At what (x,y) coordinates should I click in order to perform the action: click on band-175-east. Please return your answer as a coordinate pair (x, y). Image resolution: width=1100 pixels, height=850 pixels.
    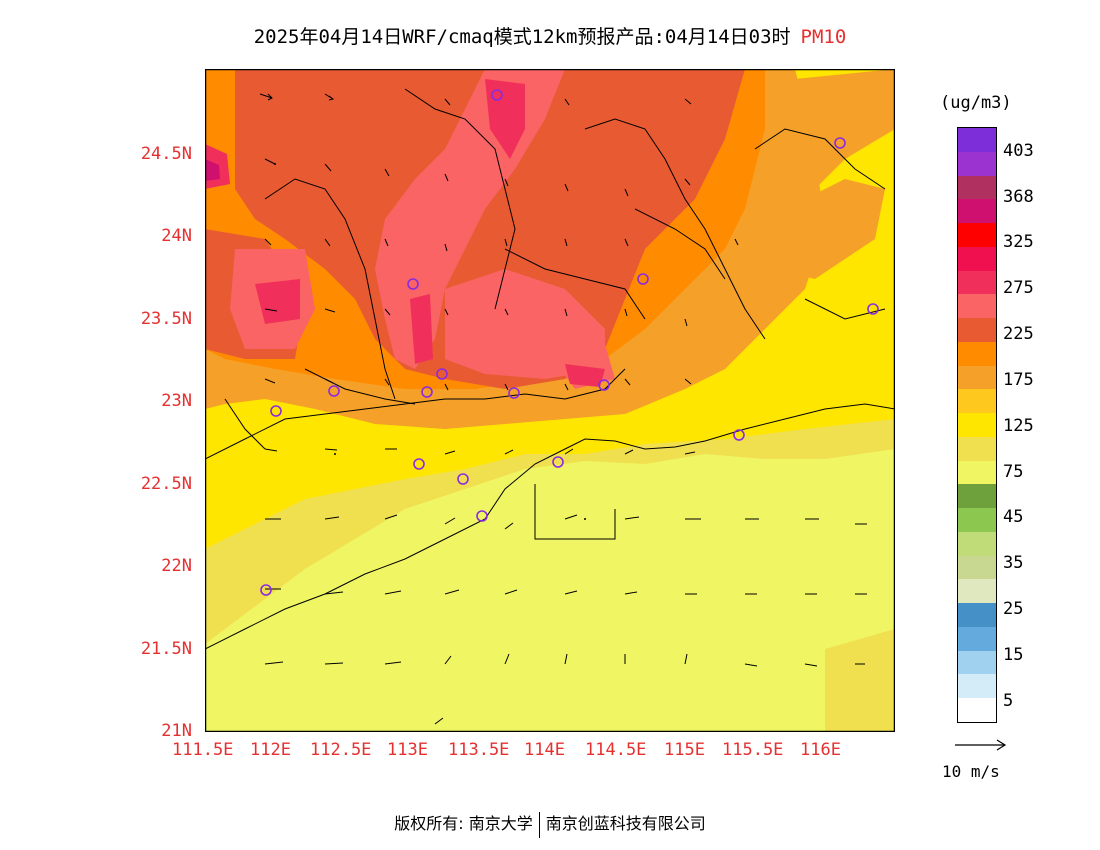
    Looking at the image, I should click on (825, 229).